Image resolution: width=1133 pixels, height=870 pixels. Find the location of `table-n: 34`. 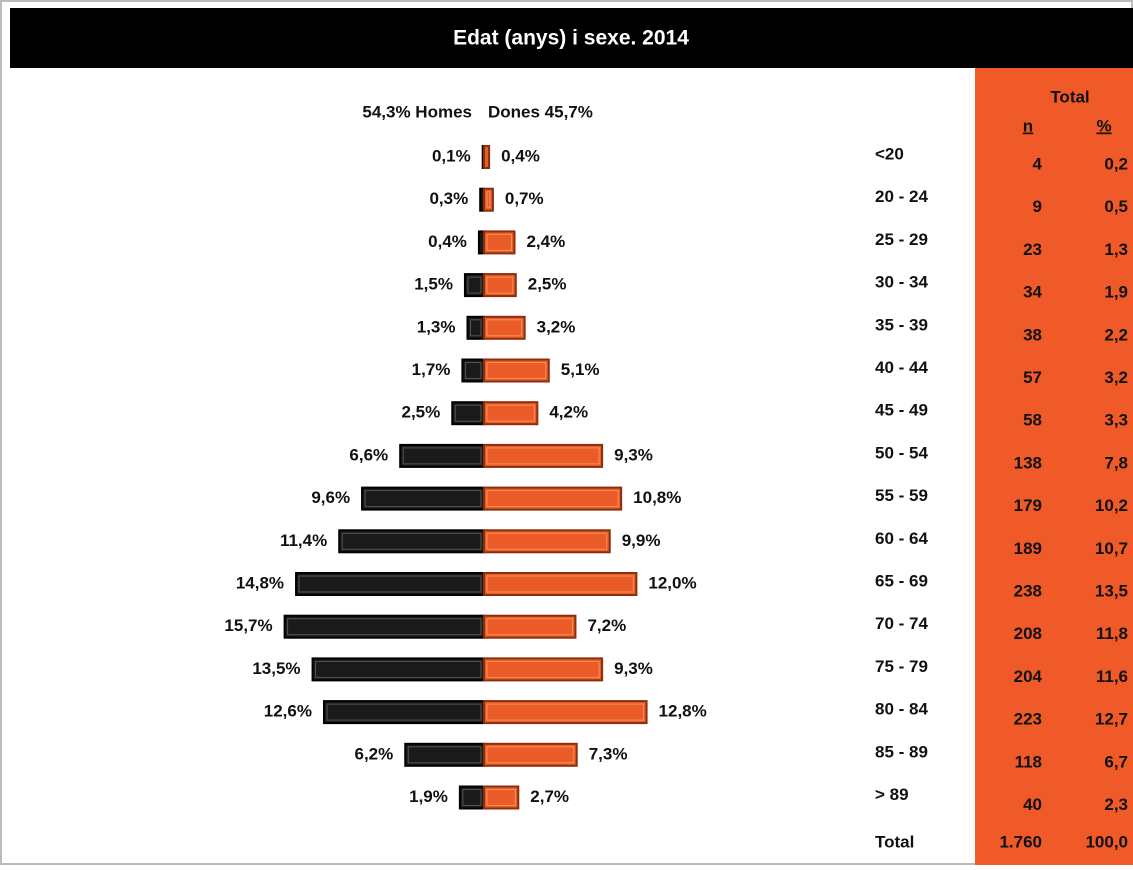

table-n: 34 is located at coordinates (1032, 292).